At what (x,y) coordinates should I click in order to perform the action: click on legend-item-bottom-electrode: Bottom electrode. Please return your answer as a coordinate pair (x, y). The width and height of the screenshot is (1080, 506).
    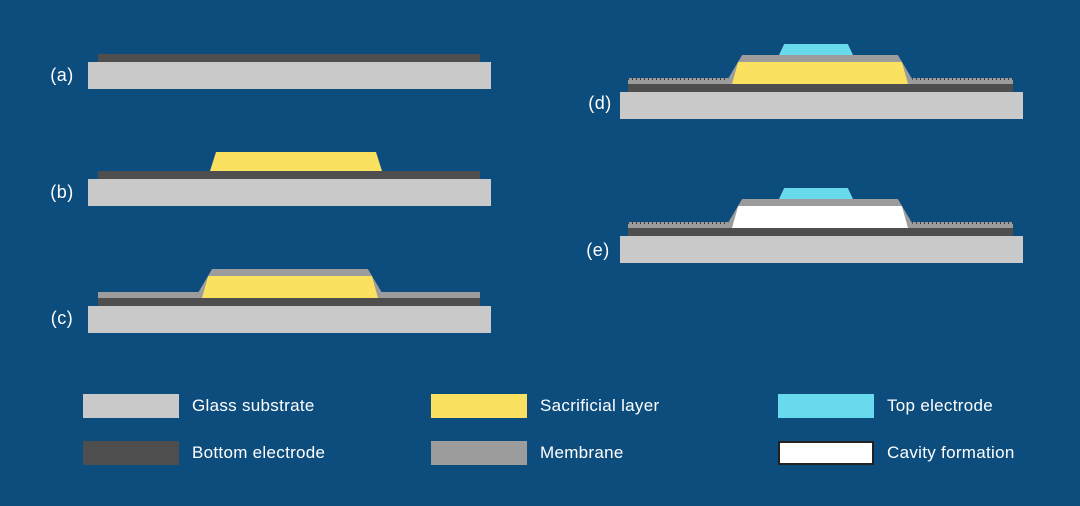
    Looking at the image, I should click on (204, 453).